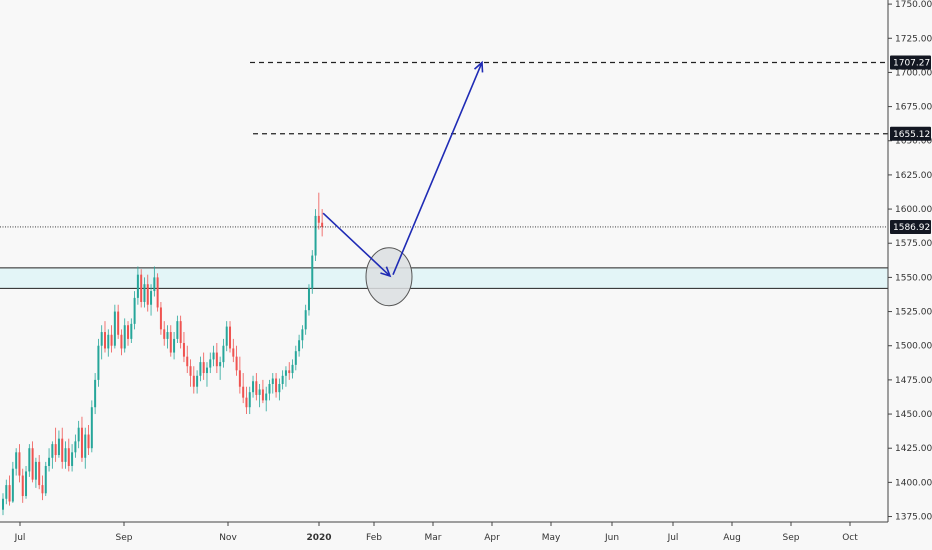  What do you see at coordinates (913, 313) in the screenshot?
I see `y-tick-label: 1525.00` at bounding box center [913, 313].